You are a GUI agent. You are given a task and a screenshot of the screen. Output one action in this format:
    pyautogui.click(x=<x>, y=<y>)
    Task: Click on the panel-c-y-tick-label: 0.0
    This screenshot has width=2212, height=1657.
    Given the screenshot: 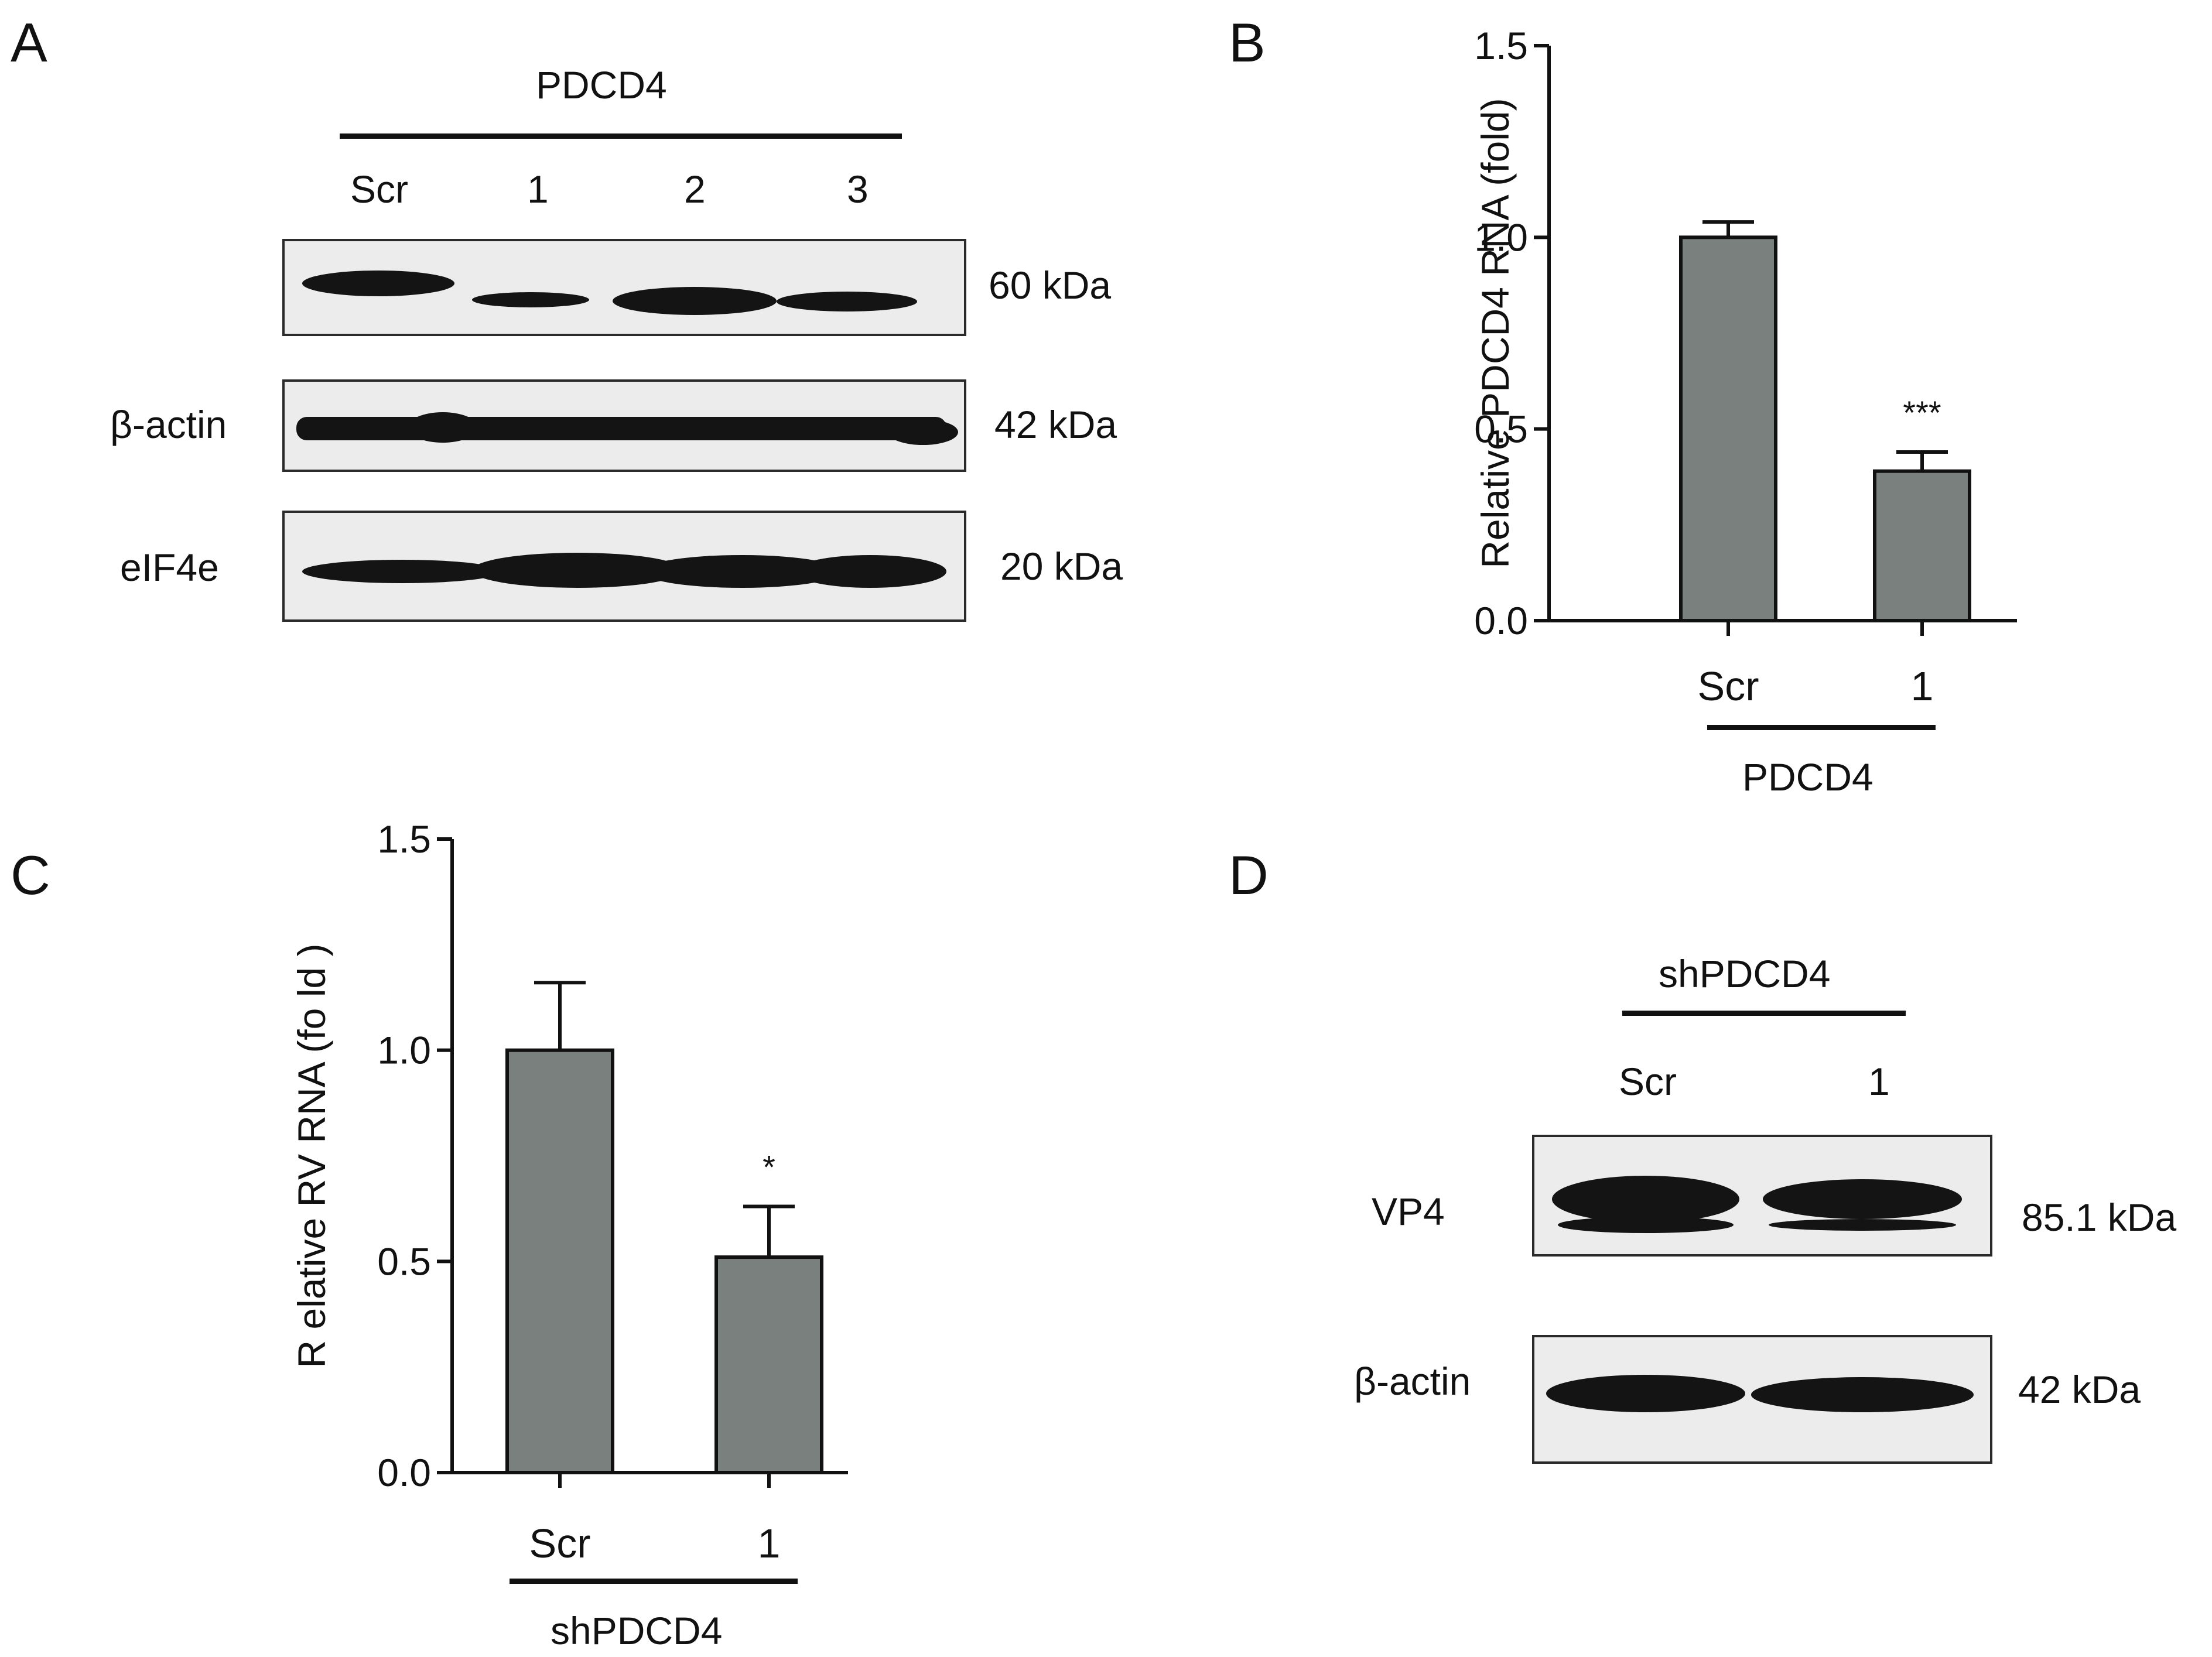 What is the action you would take?
    pyautogui.click(x=404, y=1473)
    